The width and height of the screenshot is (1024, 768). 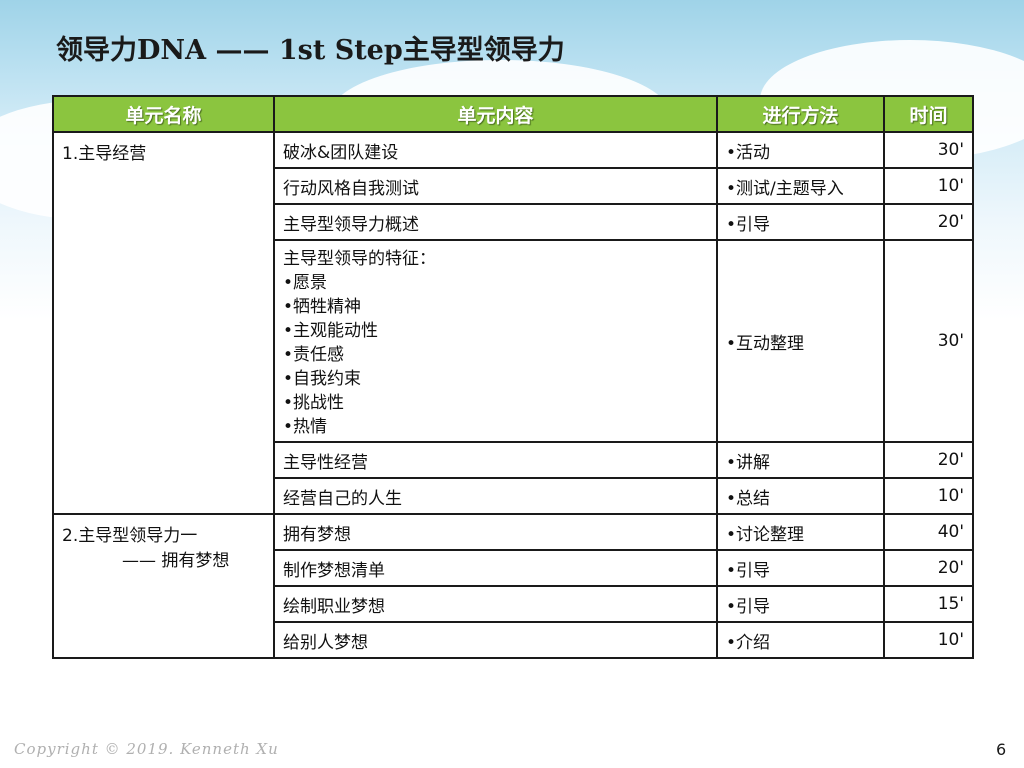 What do you see at coordinates (163, 586) in the screenshot?
I see `unit-name-cell: 2.主导型领导力一 —— 拥有梦想` at bounding box center [163, 586].